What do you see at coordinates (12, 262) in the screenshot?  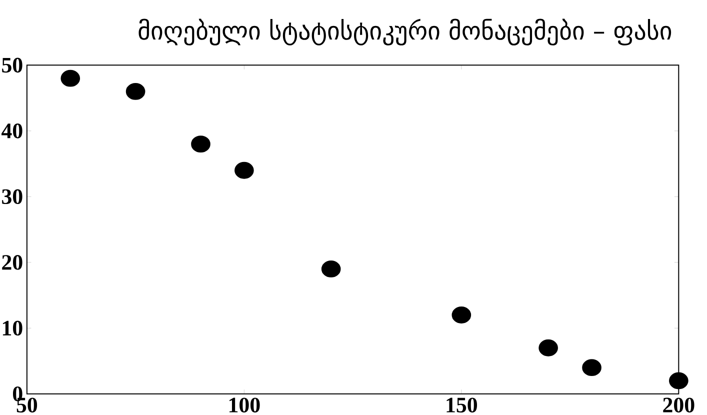 I see `y-tick-label: 20` at bounding box center [12, 262].